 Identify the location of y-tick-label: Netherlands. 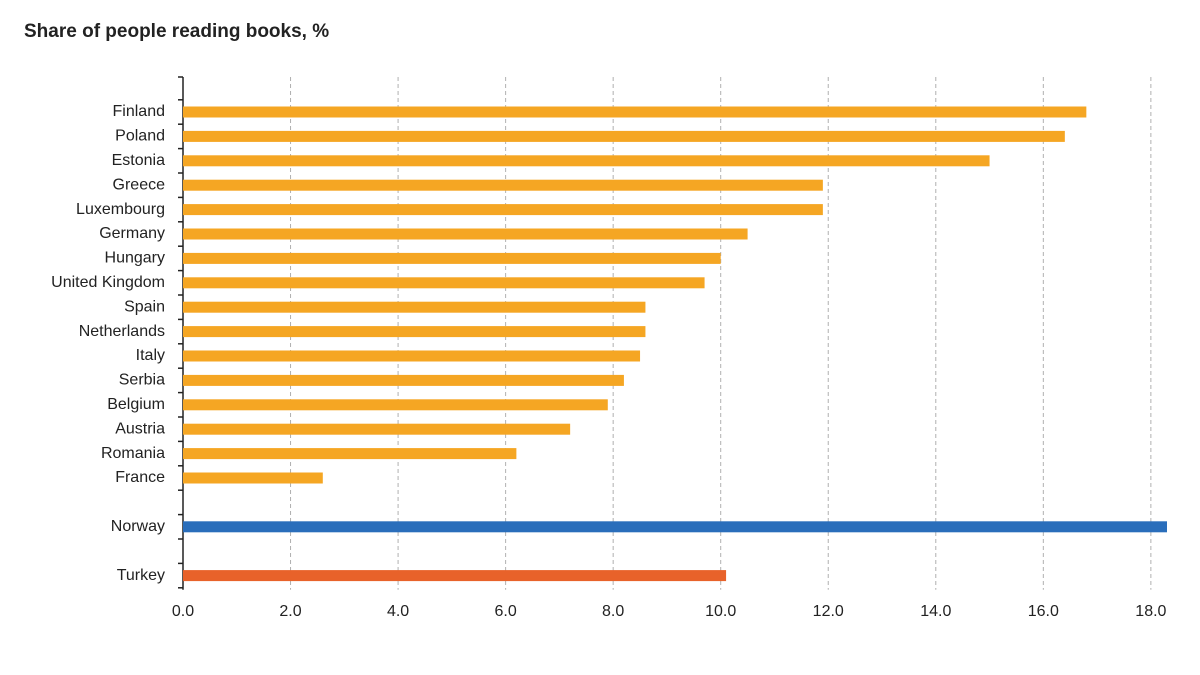
(122, 331).